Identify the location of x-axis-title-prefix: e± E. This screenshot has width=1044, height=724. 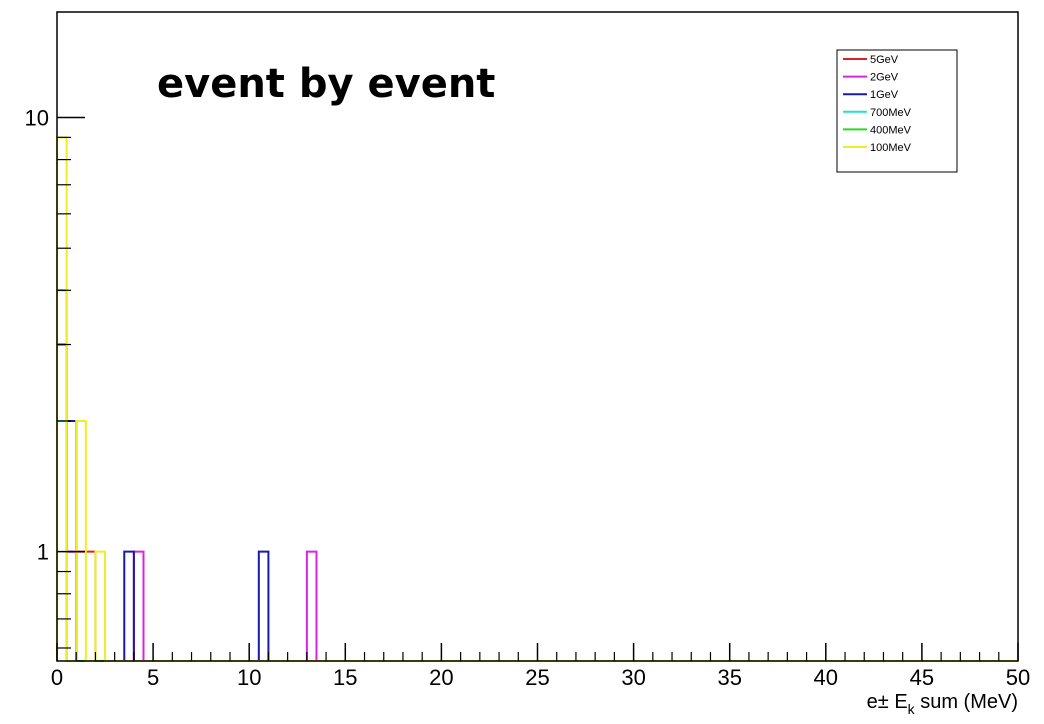
(887, 702).